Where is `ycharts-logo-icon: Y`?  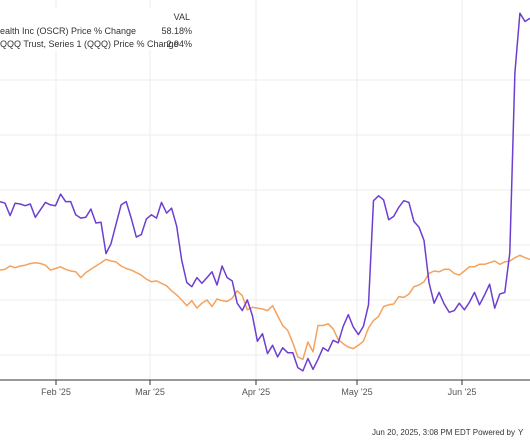 ycharts-logo-icon: Y is located at coordinates (521, 432).